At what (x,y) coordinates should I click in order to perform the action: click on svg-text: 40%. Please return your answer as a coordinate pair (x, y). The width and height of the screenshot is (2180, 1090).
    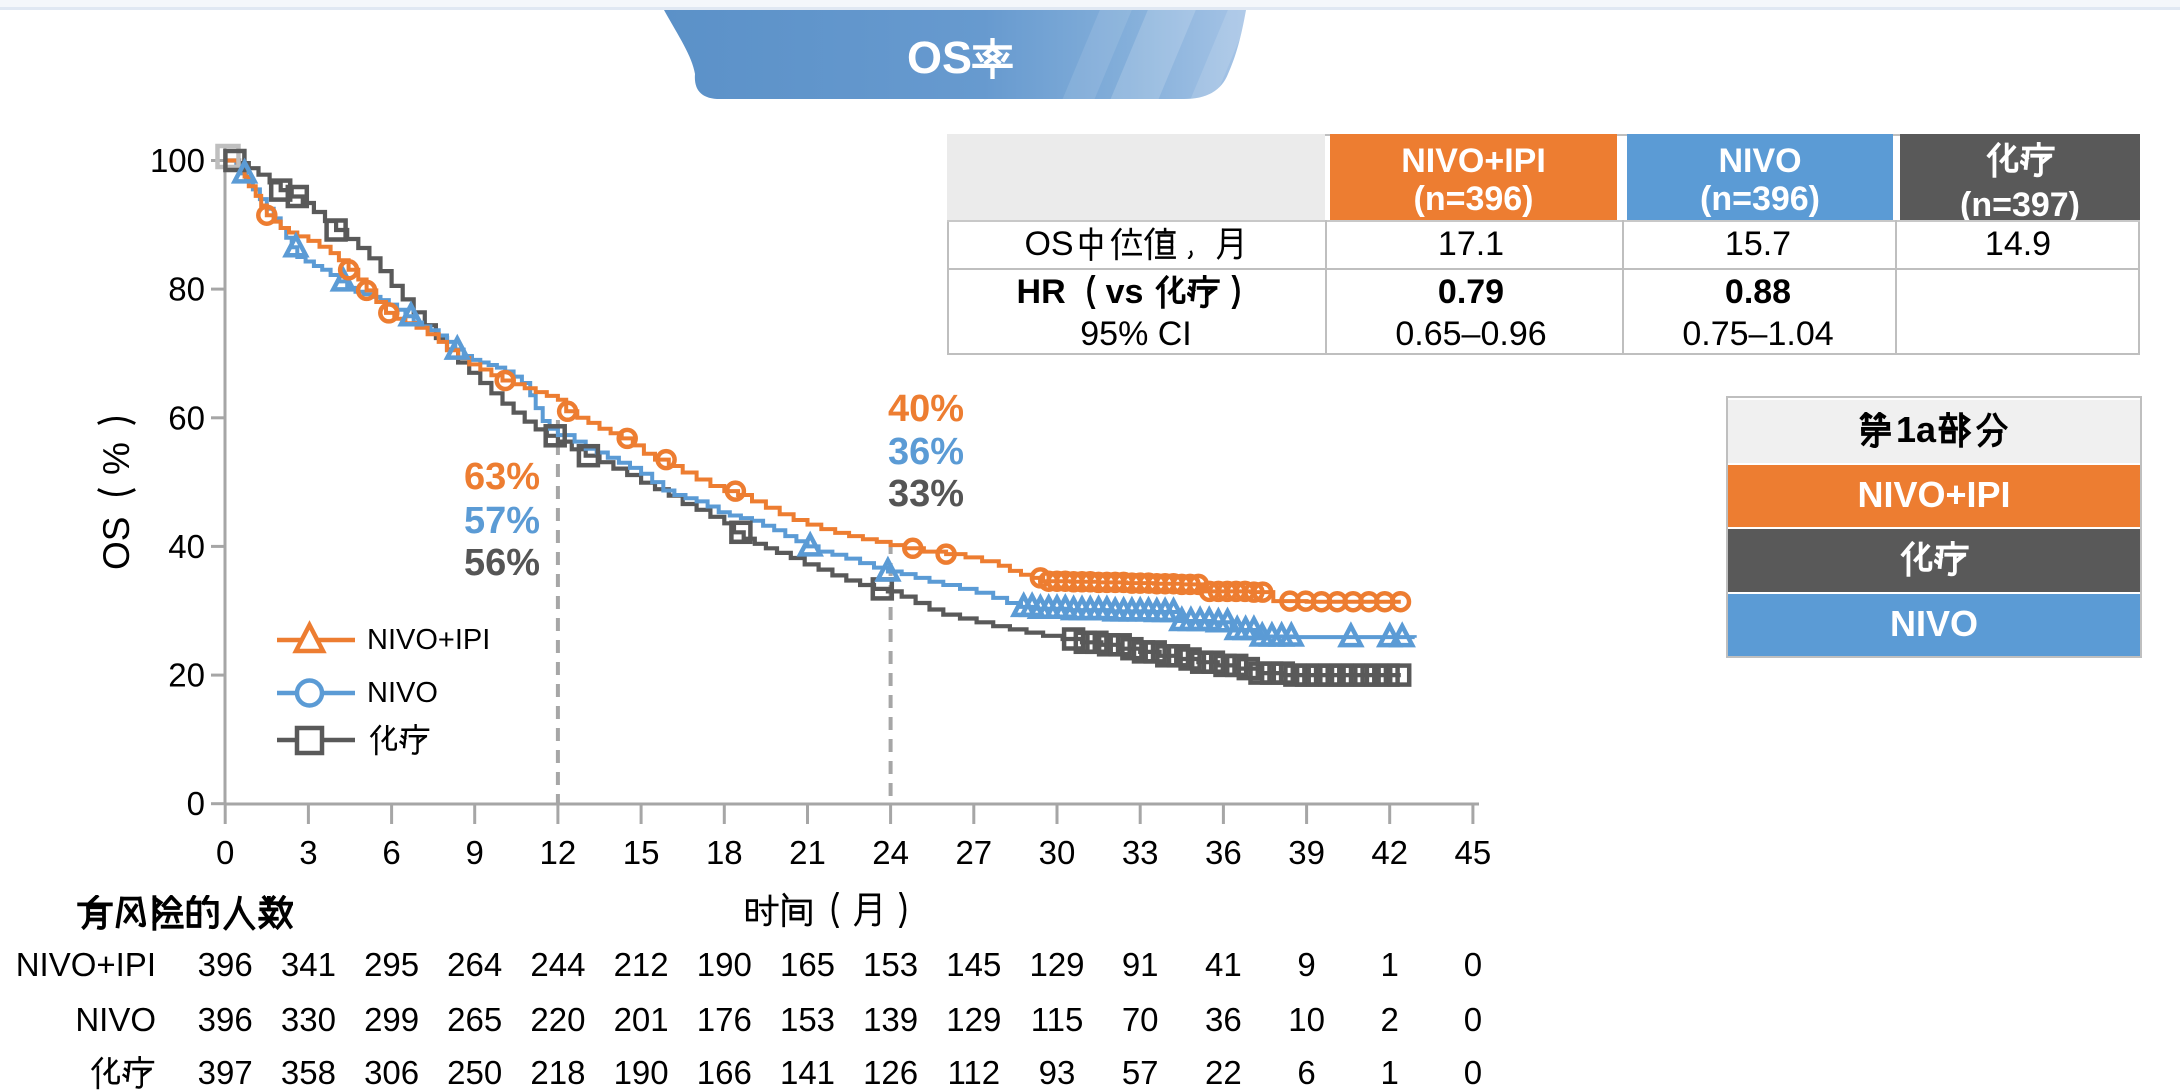
    Looking at the image, I should click on (926, 409).